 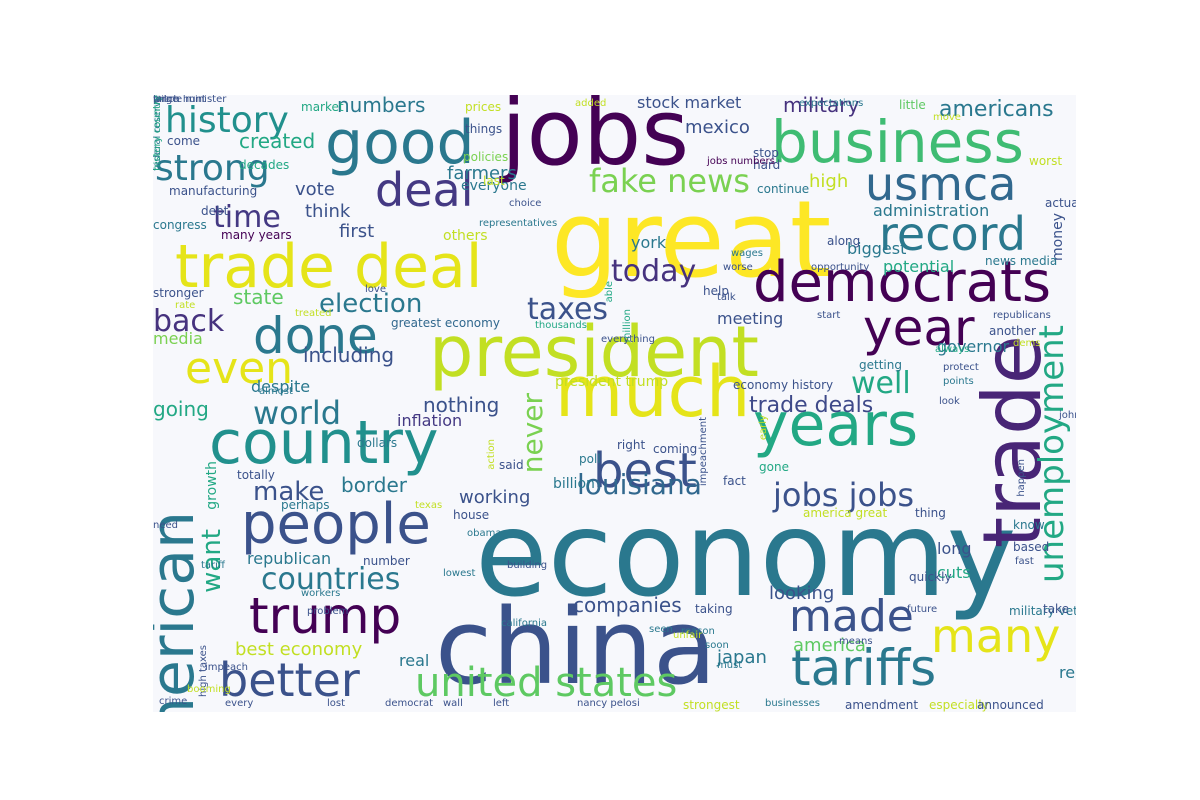 What do you see at coordinates (608, 703) in the screenshot?
I see `word-nancy-pelosi: nancy pelosi` at bounding box center [608, 703].